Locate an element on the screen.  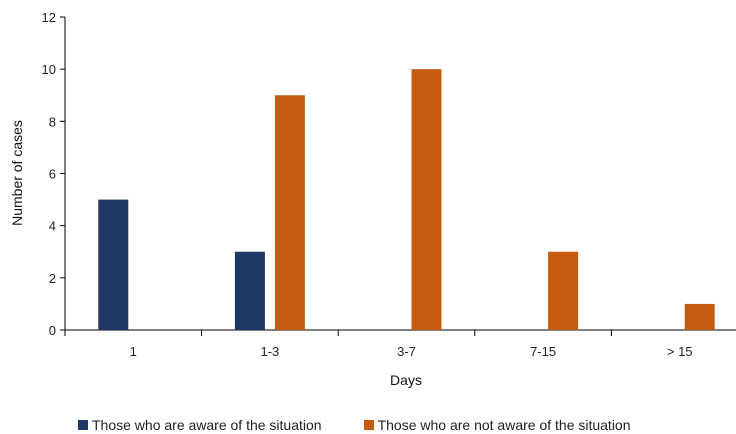
legend-swatch-aware is located at coordinates (83, 425).